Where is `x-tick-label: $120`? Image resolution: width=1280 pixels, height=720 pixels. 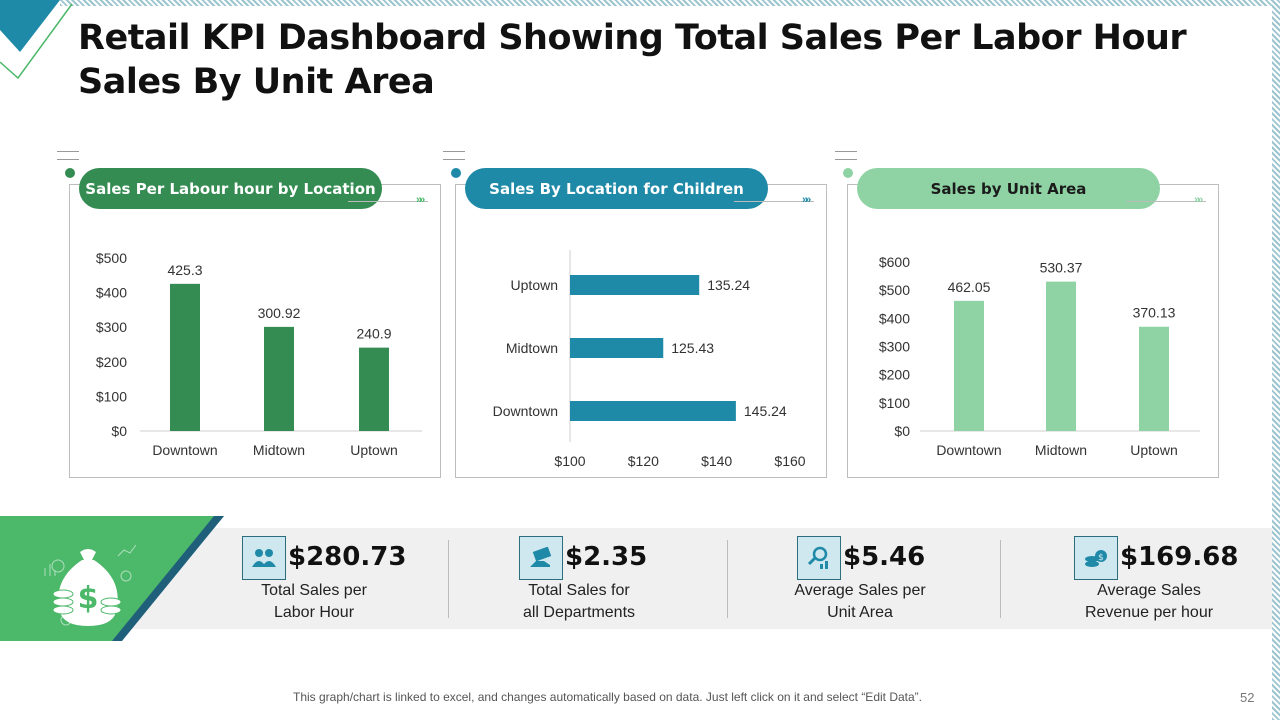 x-tick-label: $120 is located at coordinates (643, 461).